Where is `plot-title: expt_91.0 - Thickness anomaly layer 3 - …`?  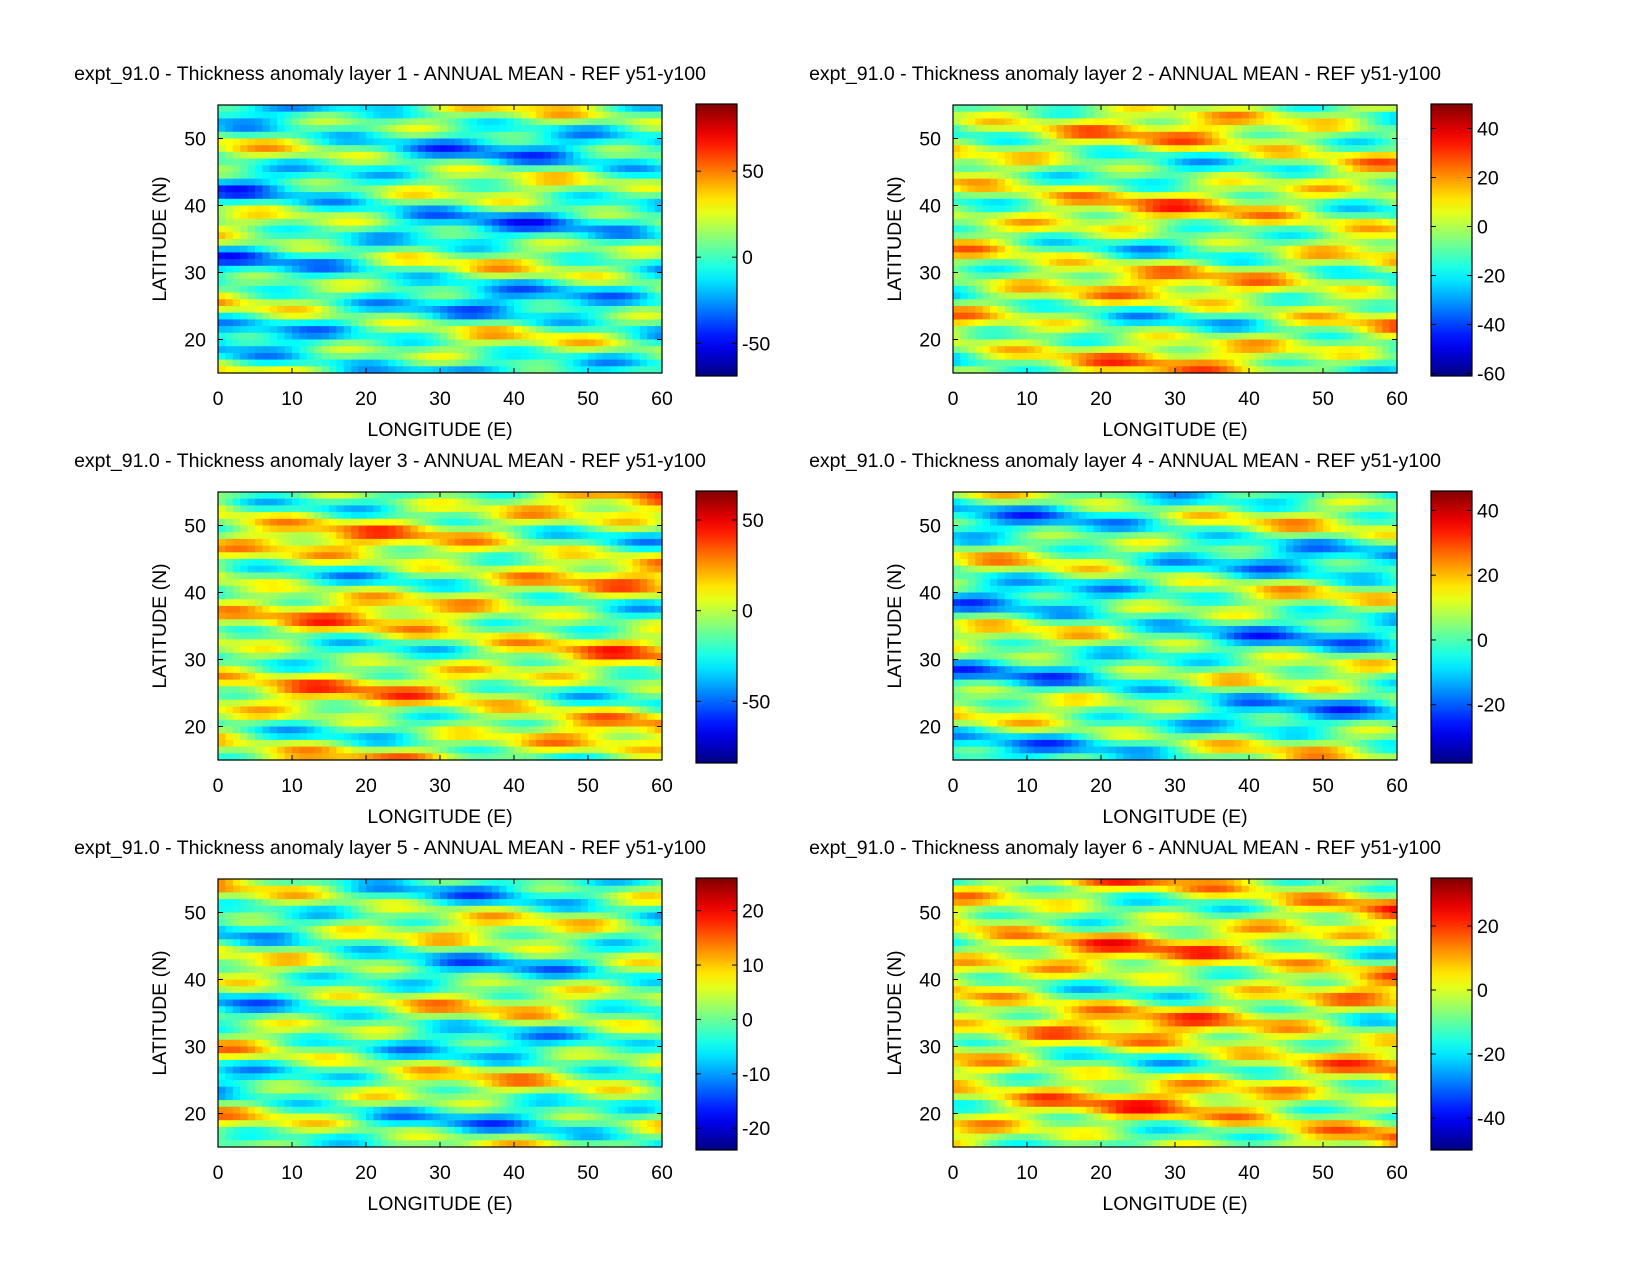
plot-title: expt_91.0 - Thickness anomaly layer 3 - … is located at coordinates (390, 461).